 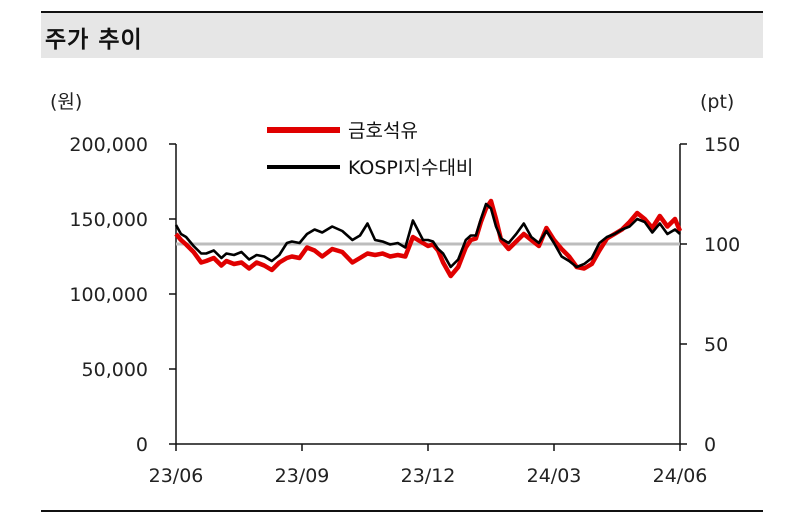 What do you see at coordinates (710, 445) in the screenshot?
I see `right-tick-label: 0` at bounding box center [710, 445].